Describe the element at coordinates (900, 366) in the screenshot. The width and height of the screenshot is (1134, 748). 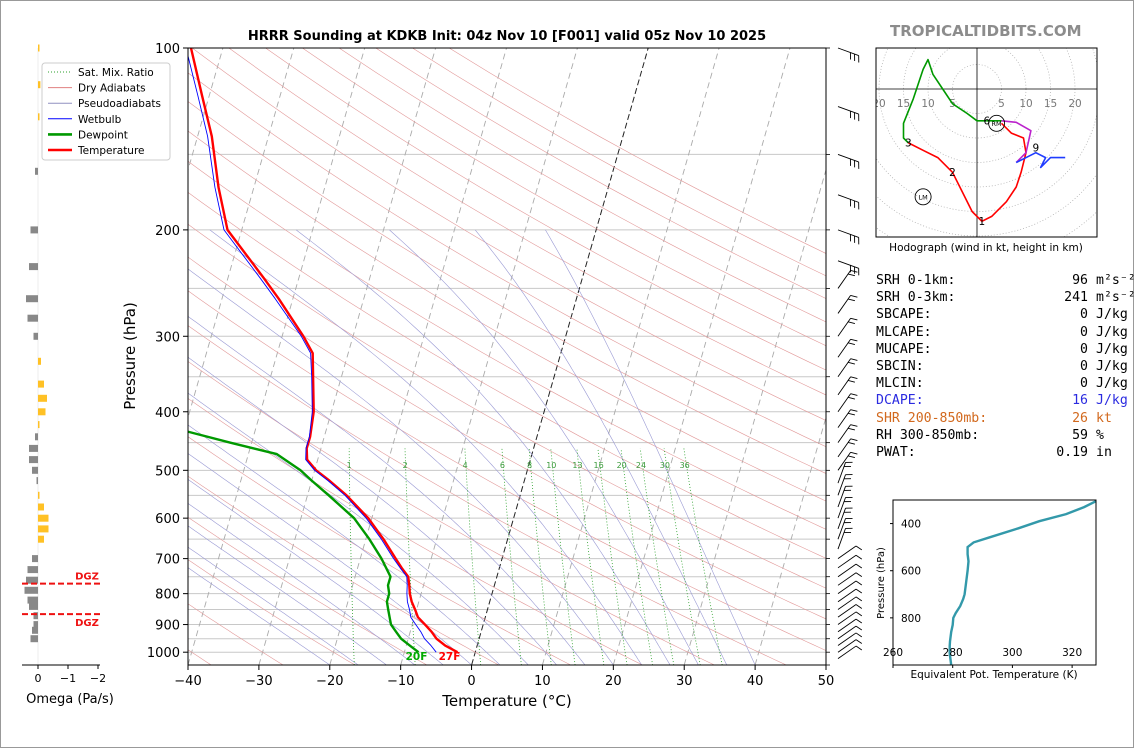
I see `parameter-label: SBCIN:` at that location.